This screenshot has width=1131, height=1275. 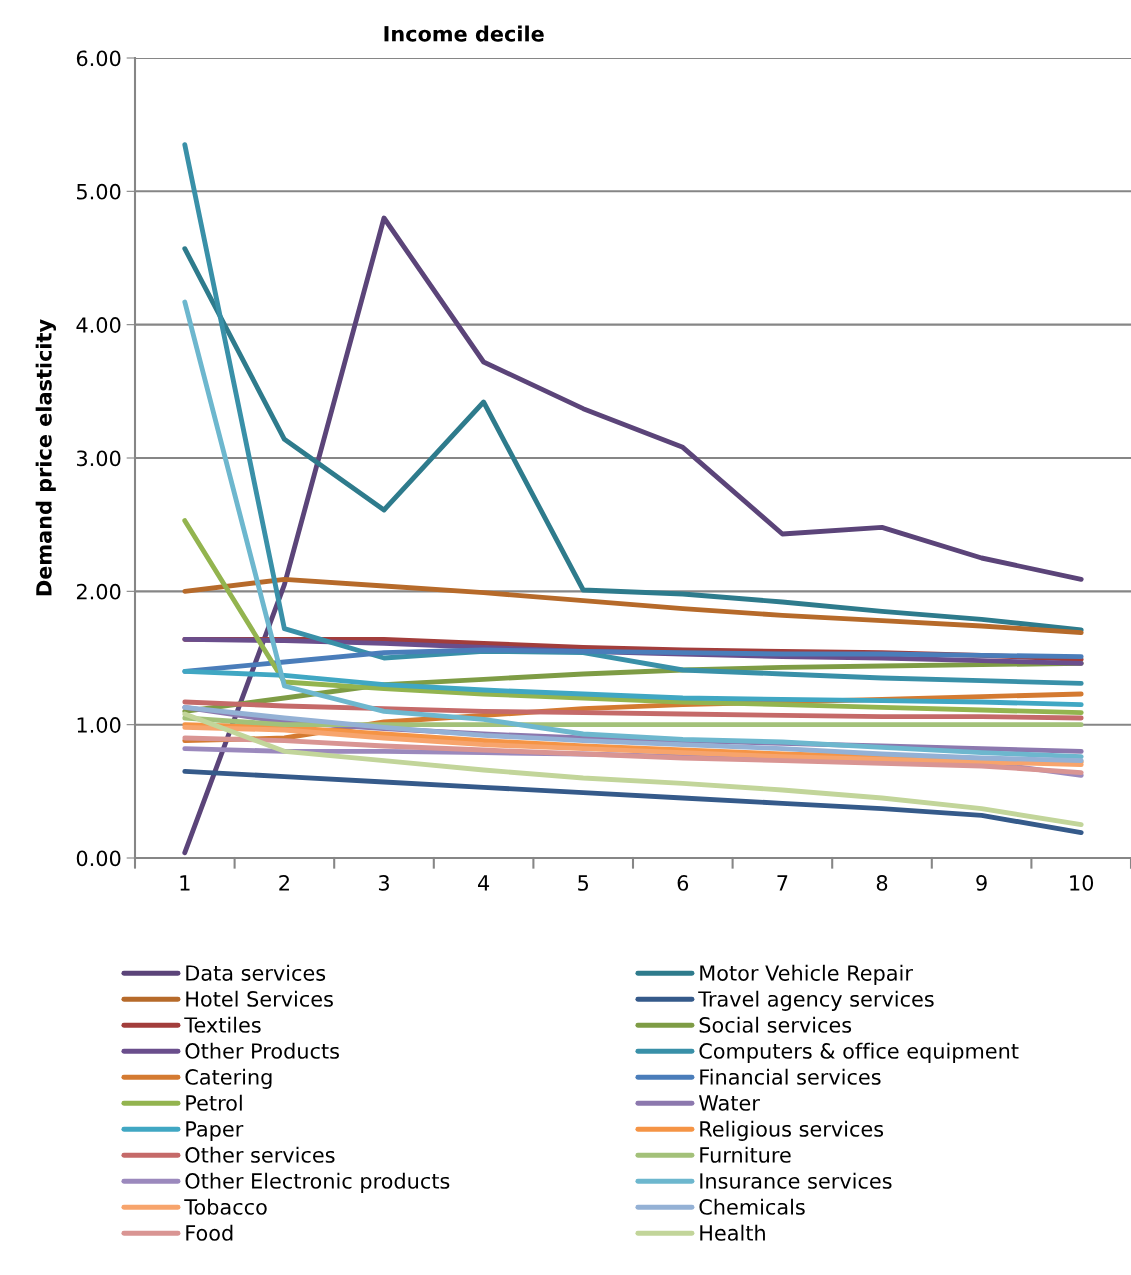 What do you see at coordinates (98, 858) in the screenshot?
I see `y-tick-label: 0.00` at bounding box center [98, 858].